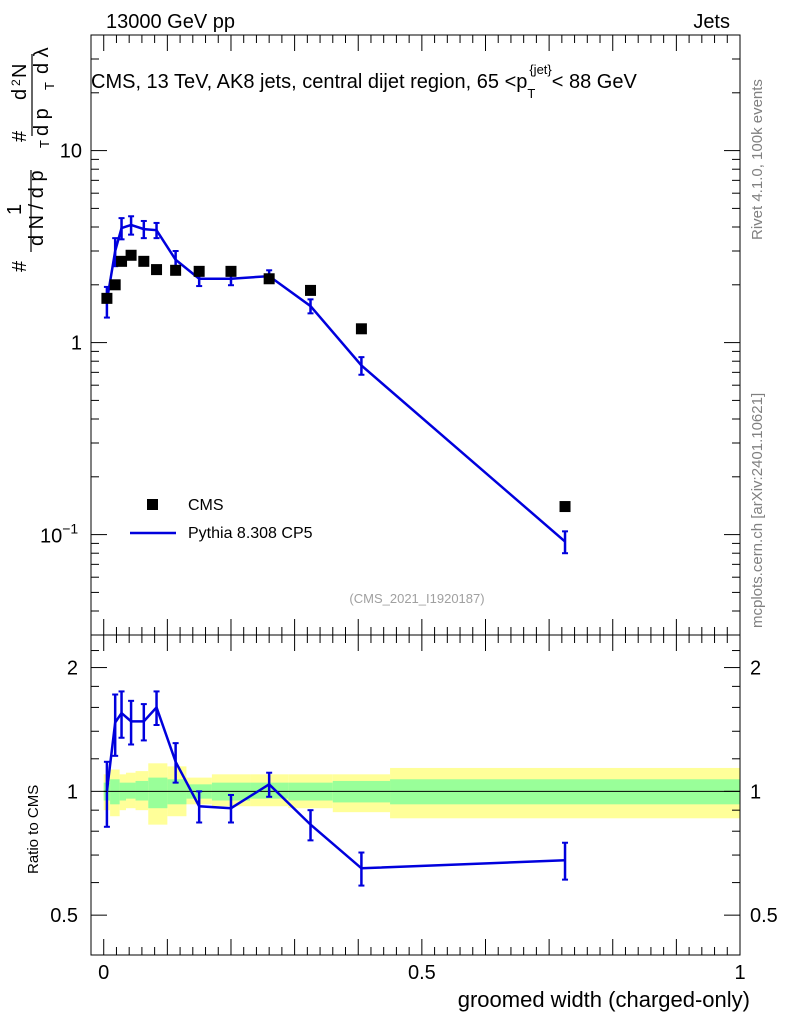 This screenshot has width=786, height=1024. What do you see at coordinates (72, 669) in the screenshot?
I see `ratio-y-tick-label-left: 2` at bounding box center [72, 669].